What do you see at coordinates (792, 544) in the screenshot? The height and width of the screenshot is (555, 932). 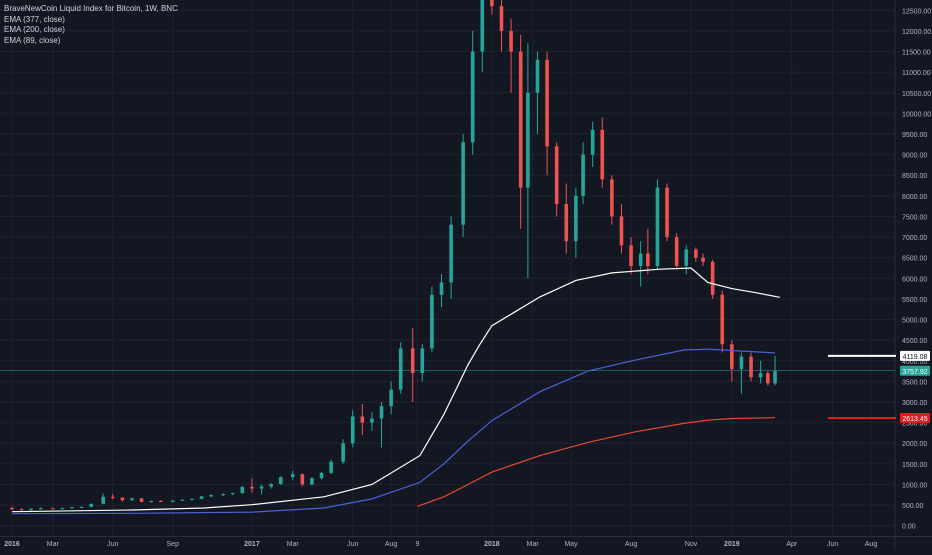 I see `x-tick-label: Apr` at bounding box center [792, 544].